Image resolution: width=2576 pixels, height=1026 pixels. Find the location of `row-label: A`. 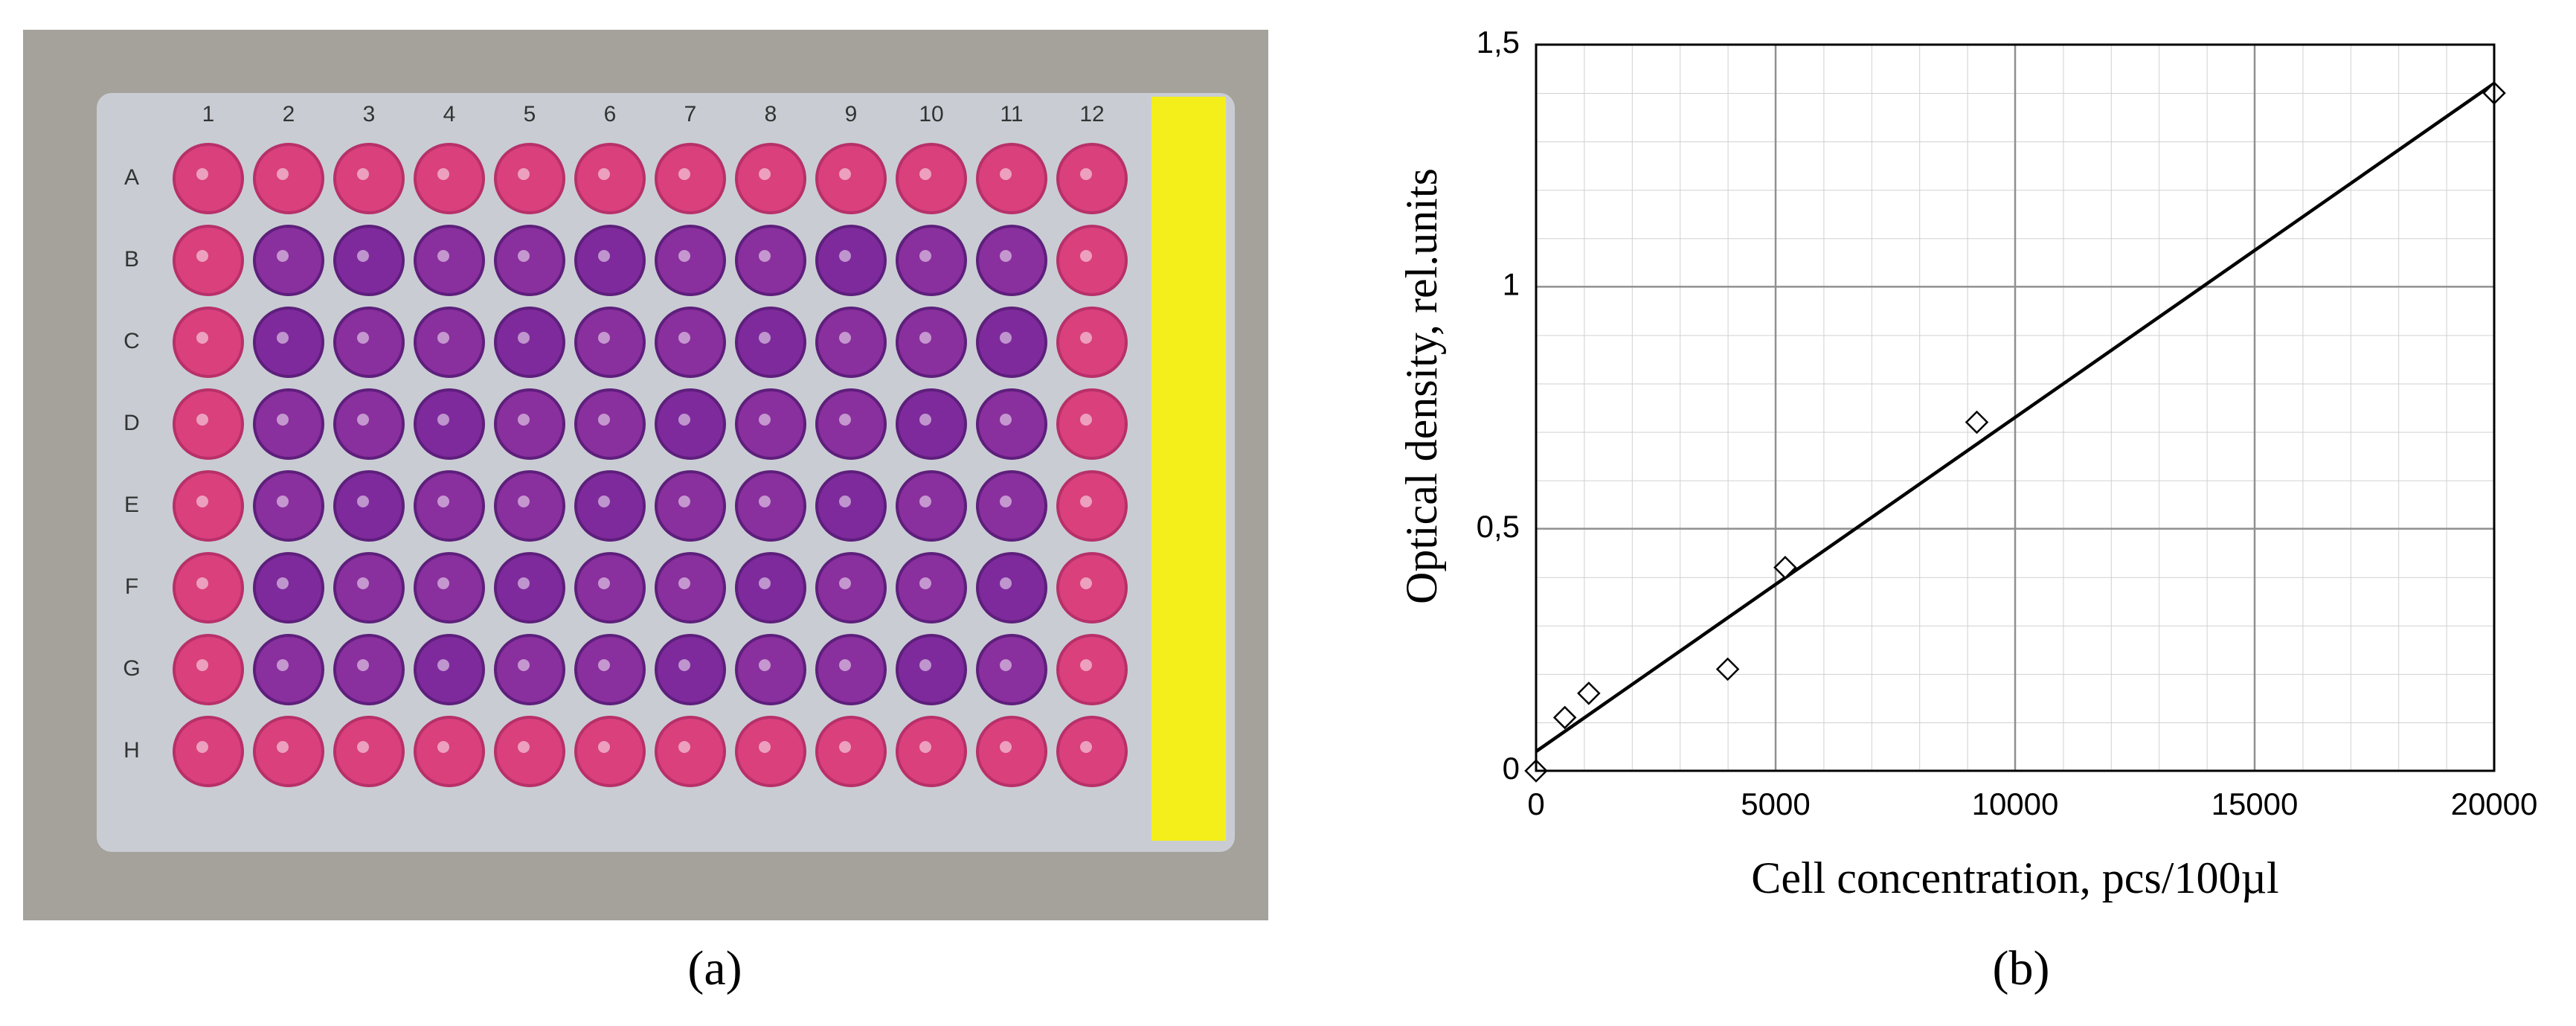

row-label: A is located at coordinates (131, 178).